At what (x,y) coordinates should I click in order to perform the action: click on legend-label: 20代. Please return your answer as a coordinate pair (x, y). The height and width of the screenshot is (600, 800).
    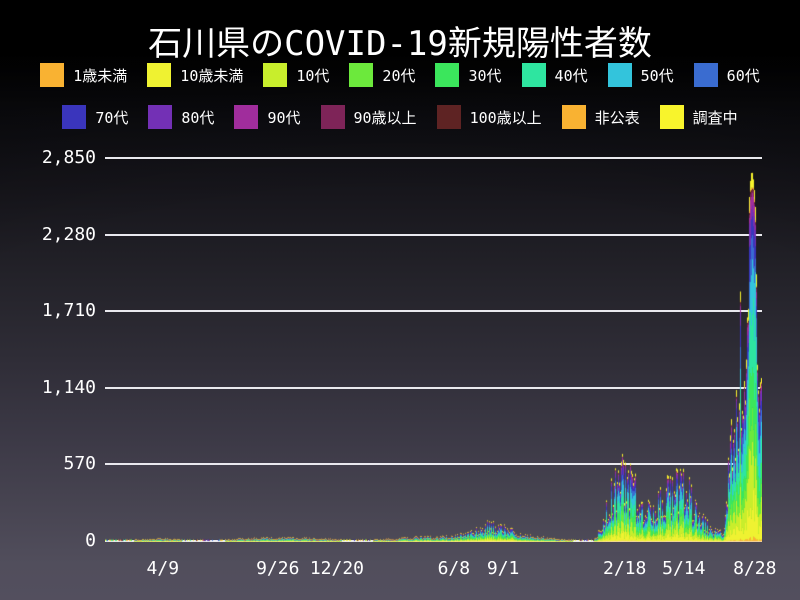
    Looking at the image, I should click on (399, 75).